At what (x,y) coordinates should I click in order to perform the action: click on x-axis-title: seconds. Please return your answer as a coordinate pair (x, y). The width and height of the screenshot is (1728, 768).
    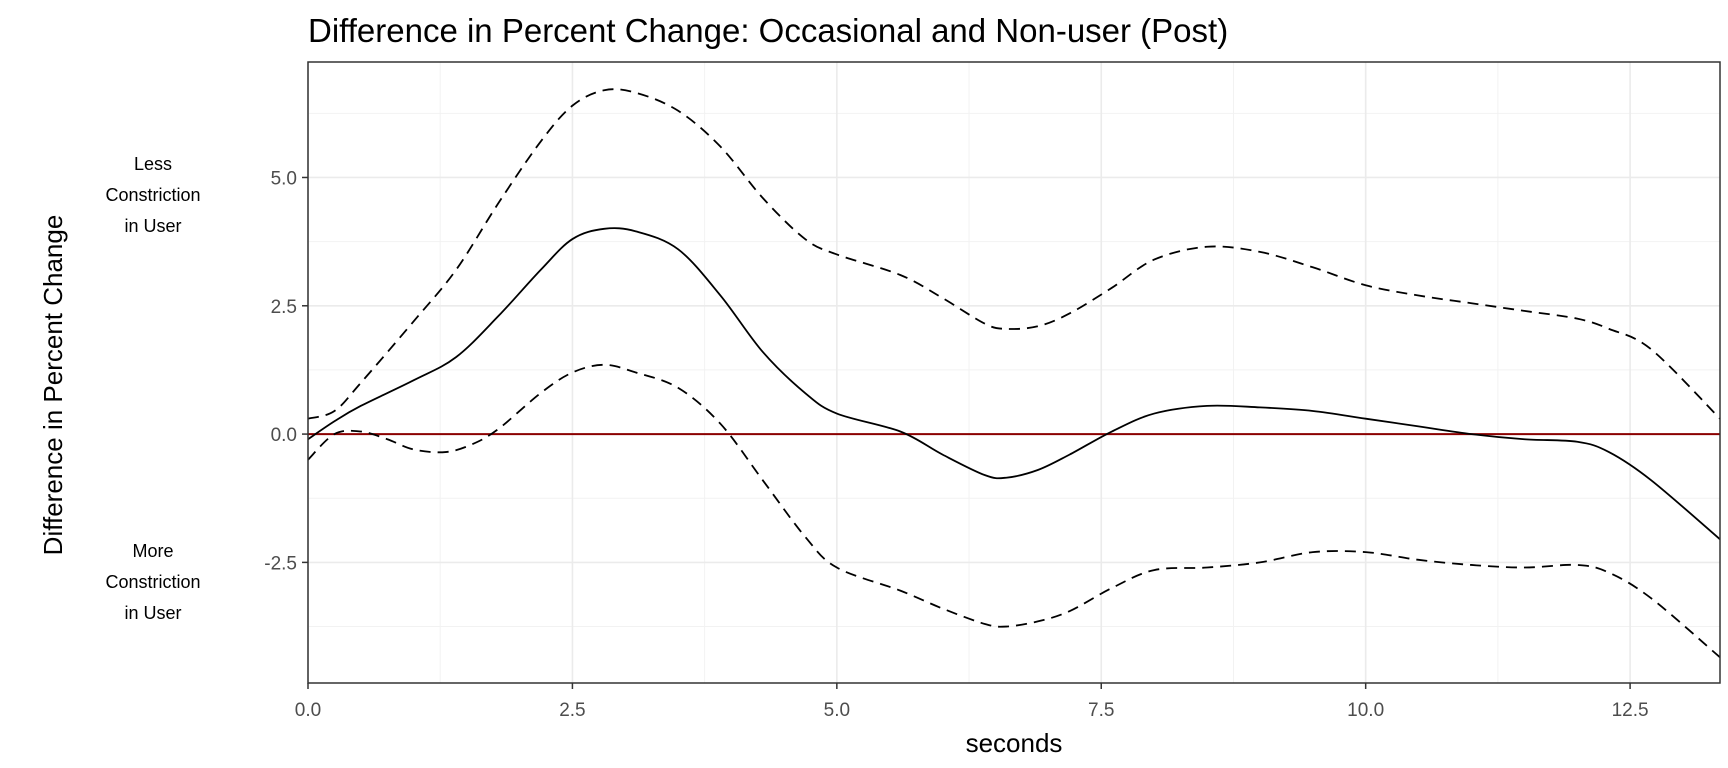
    Looking at the image, I should click on (1014, 743).